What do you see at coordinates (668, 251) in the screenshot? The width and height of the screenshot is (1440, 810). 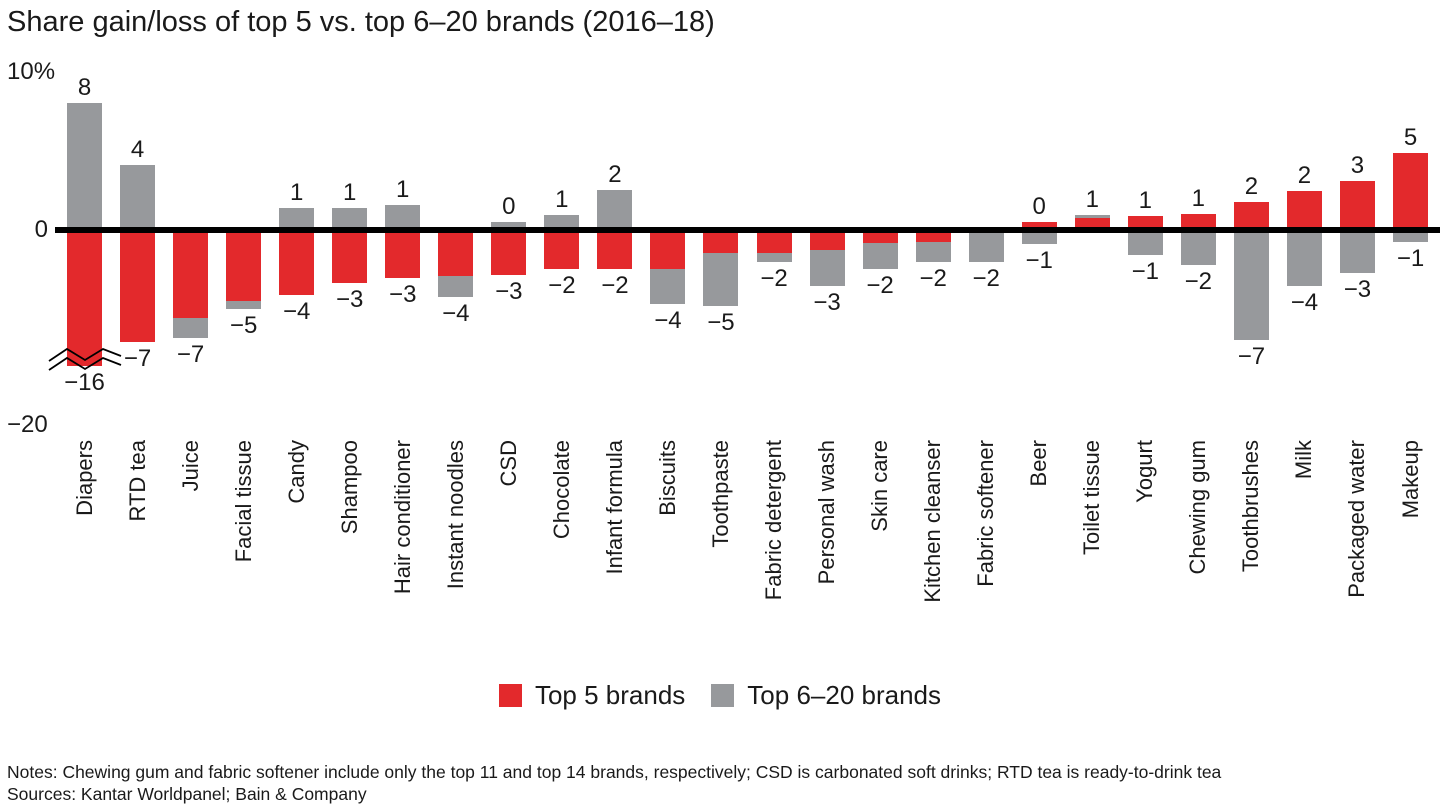 I see `bar-top5-biscuits` at bounding box center [668, 251].